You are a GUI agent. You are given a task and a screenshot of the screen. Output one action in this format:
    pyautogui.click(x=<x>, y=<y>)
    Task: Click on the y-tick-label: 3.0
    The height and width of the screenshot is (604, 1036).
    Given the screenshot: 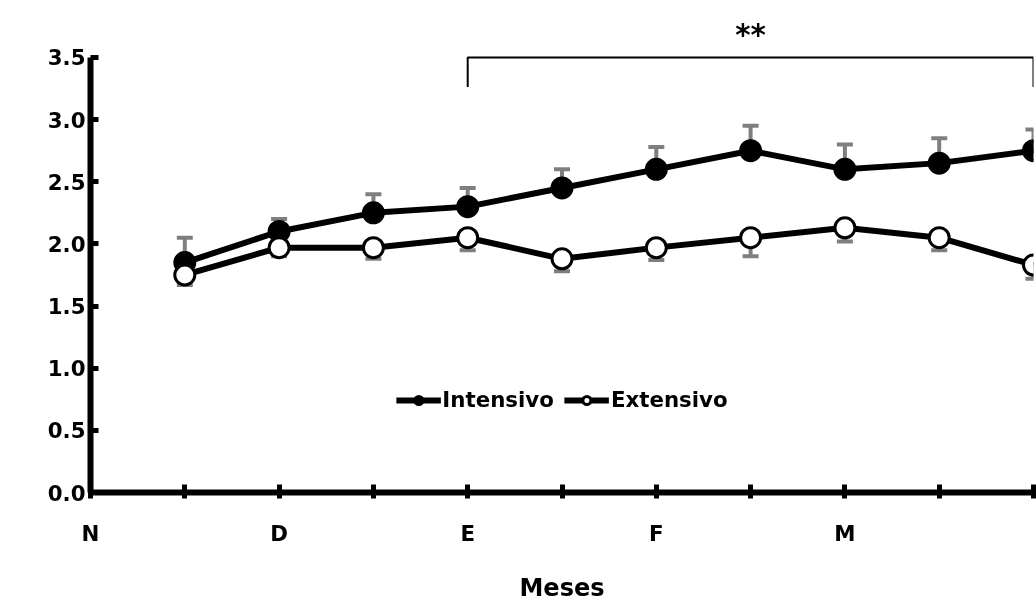 What is the action you would take?
    pyautogui.click(x=66, y=120)
    